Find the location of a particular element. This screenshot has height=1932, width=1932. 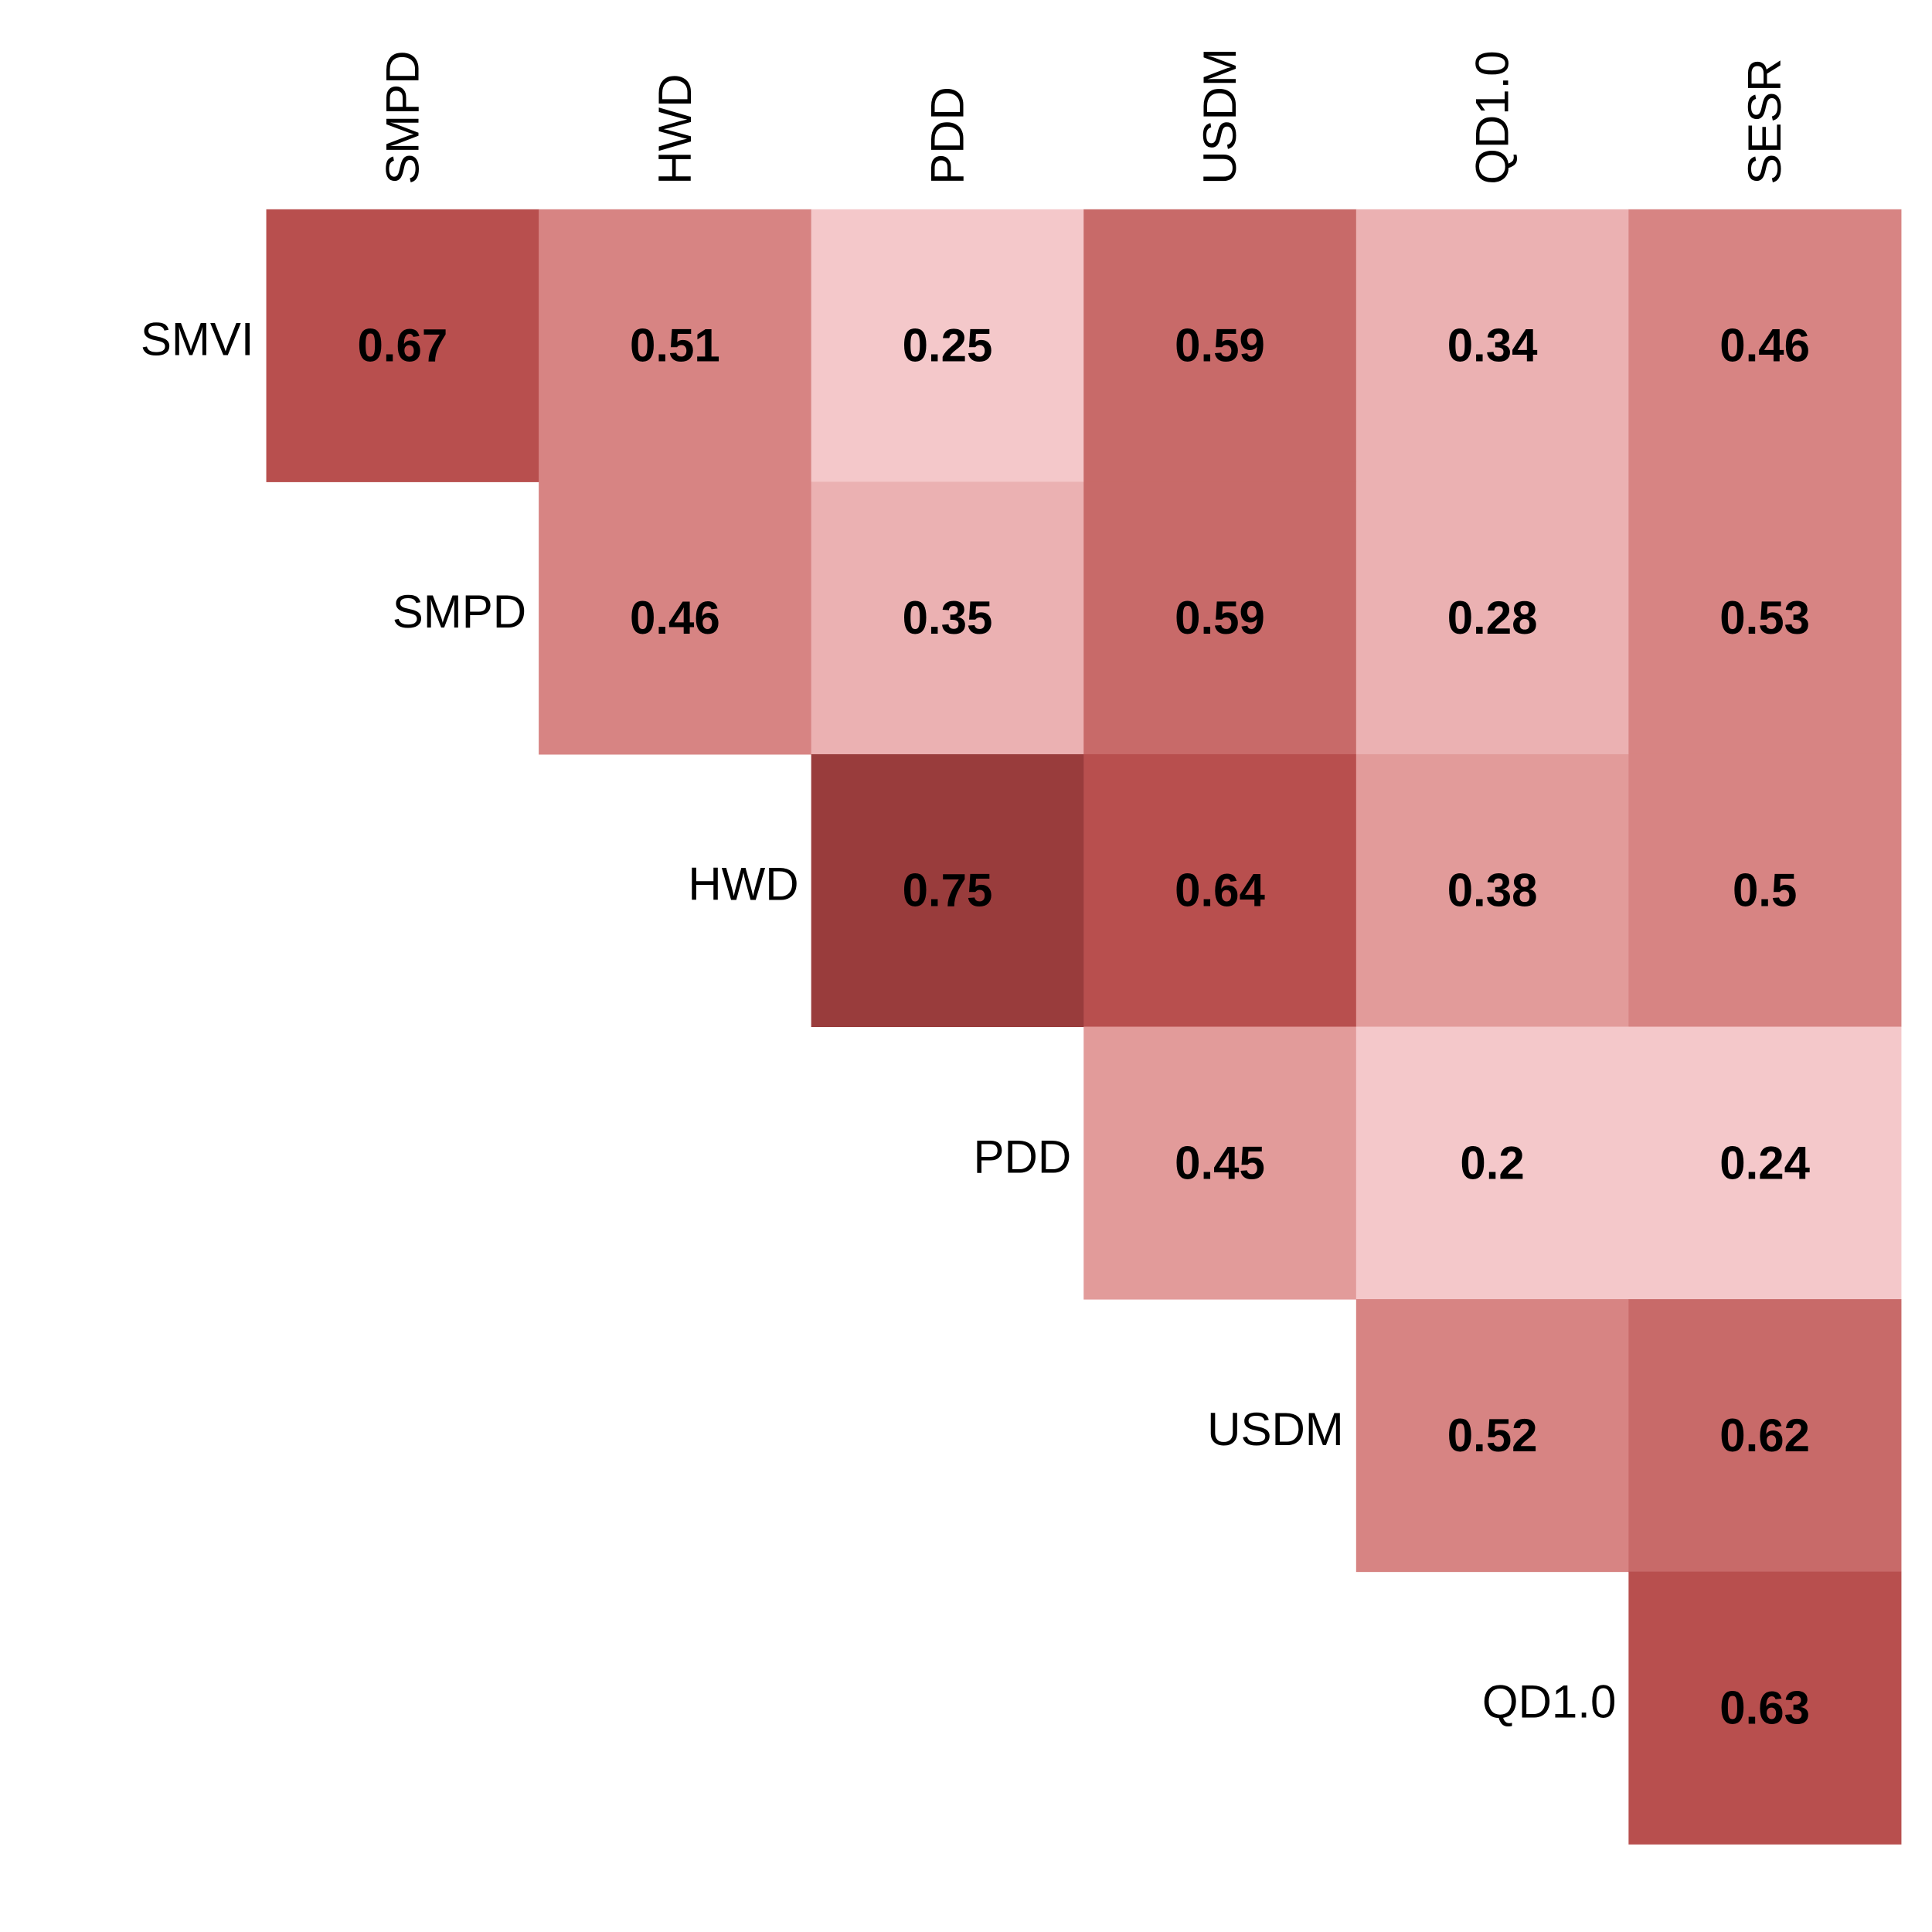

heatmap-cell-qd1-0-sesr is located at coordinates (1765, 1708).